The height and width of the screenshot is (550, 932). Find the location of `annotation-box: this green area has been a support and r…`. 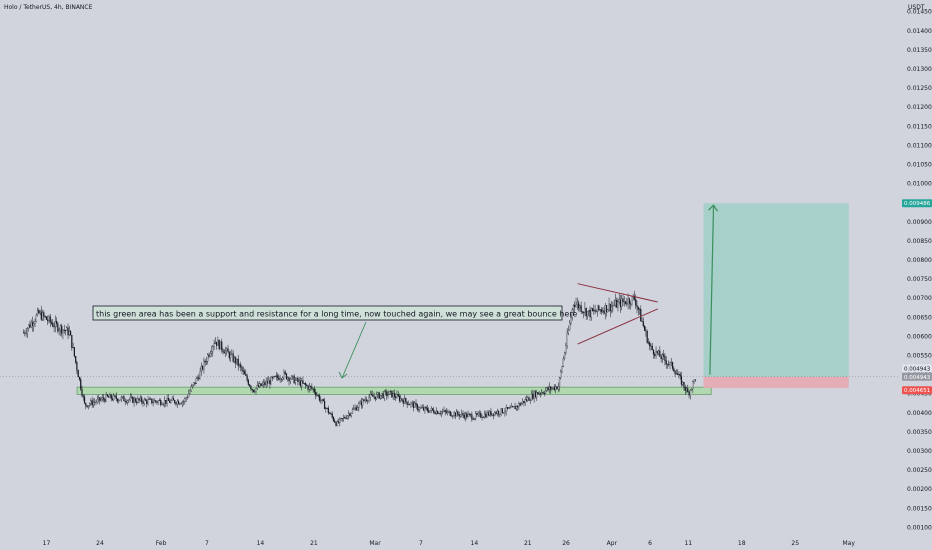

annotation-box: this green area has been a support and r… is located at coordinates (334, 313).